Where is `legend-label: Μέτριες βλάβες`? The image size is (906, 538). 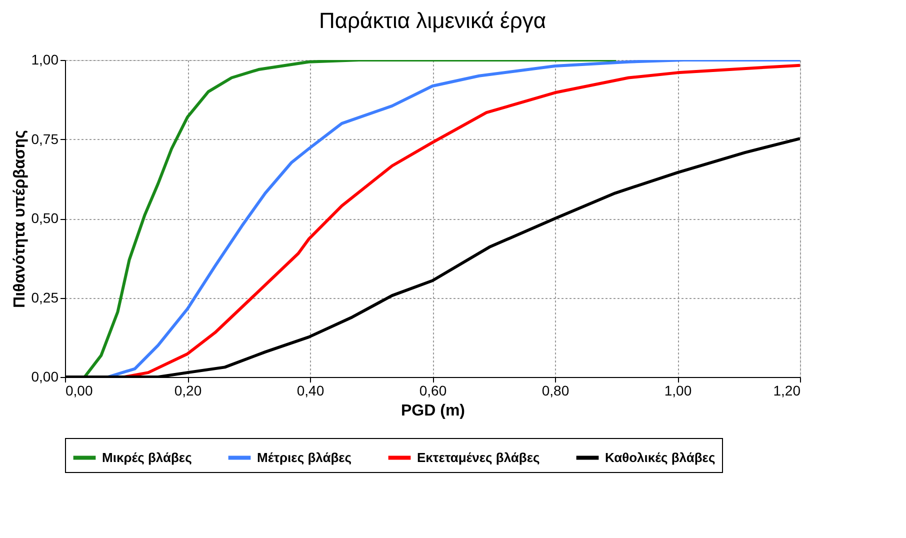 legend-label: Μέτριες βλάβες is located at coordinates (304, 457).